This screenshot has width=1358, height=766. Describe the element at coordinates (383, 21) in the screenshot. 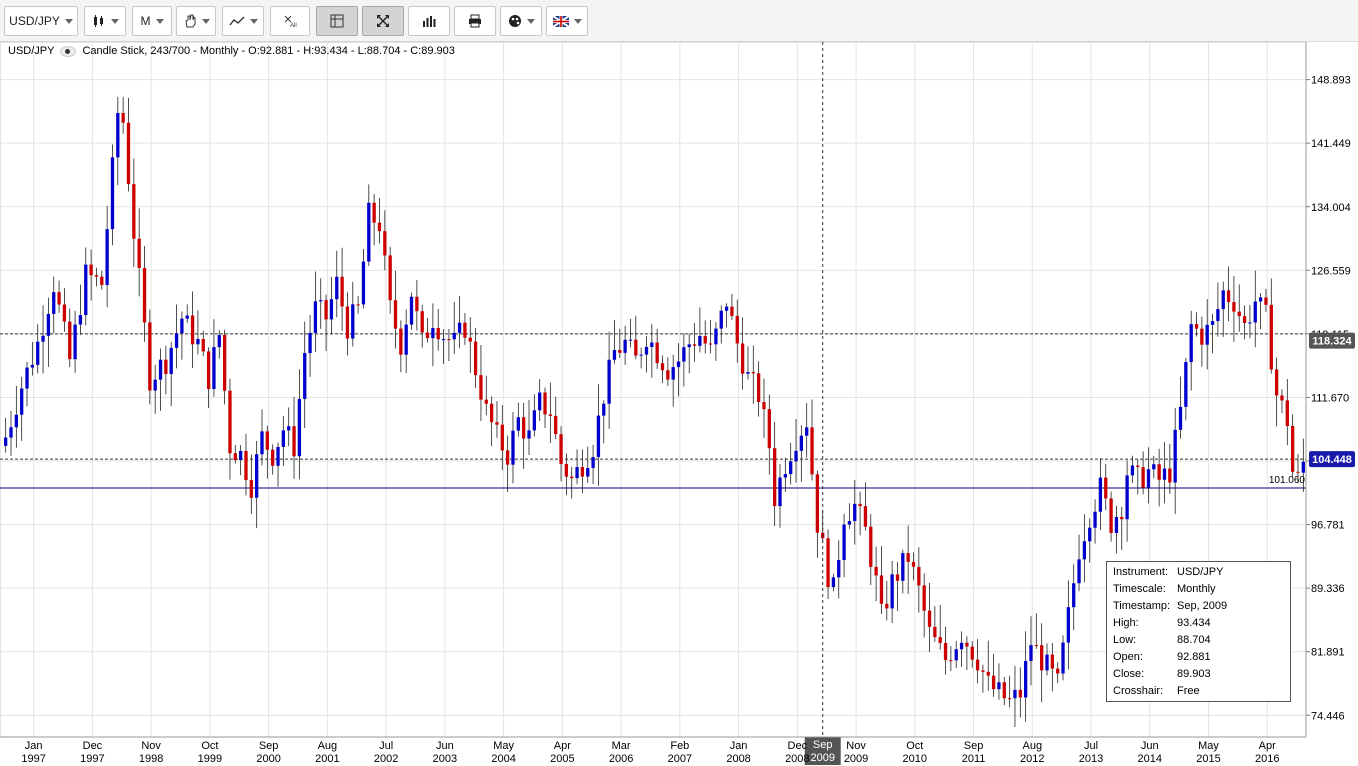

I see `fullscreen-button` at that location.